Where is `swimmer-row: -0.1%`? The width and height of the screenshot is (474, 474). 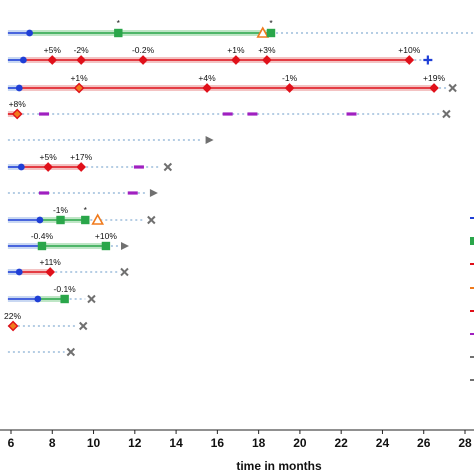 swimmer-row: -0.1% is located at coordinates (51, 294).